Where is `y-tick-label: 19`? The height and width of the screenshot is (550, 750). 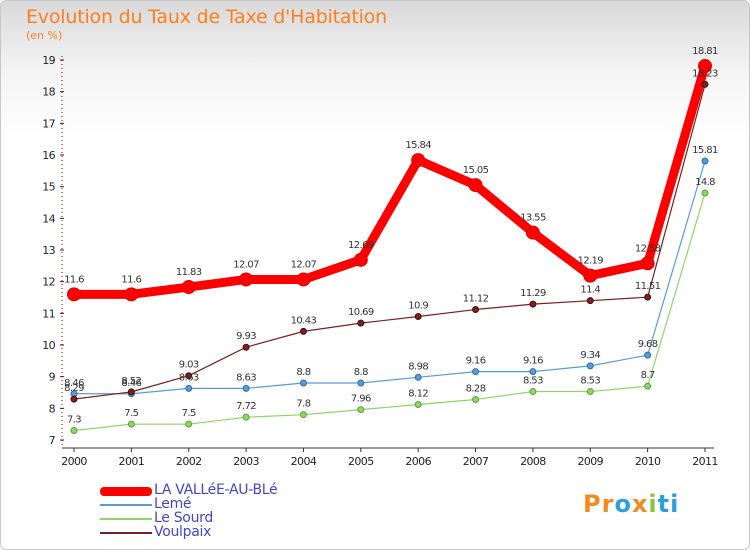
y-tick-label: 19 is located at coordinates (48, 60).